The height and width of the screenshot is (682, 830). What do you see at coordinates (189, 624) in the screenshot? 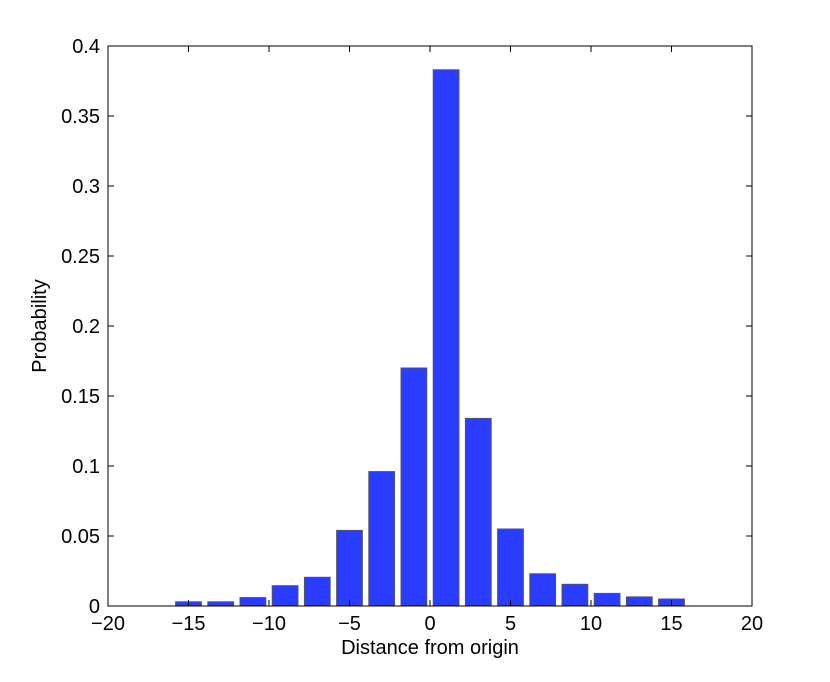
I see `x-tick-label: −15` at bounding box center [189, 624].